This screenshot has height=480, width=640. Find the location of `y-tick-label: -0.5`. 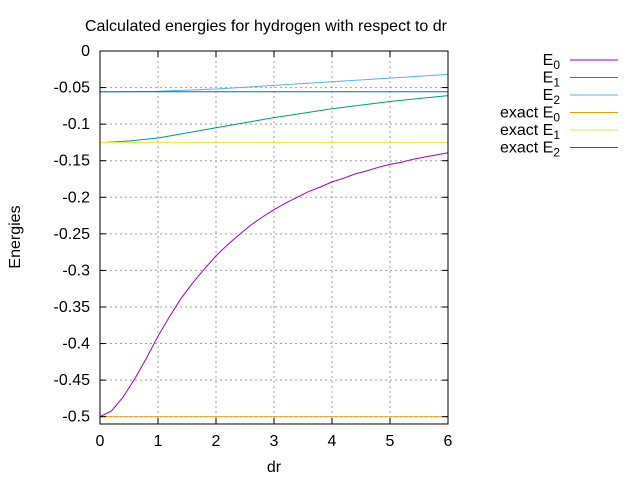

y-tick-label: -0.5 is located at coordinates (76, 417).